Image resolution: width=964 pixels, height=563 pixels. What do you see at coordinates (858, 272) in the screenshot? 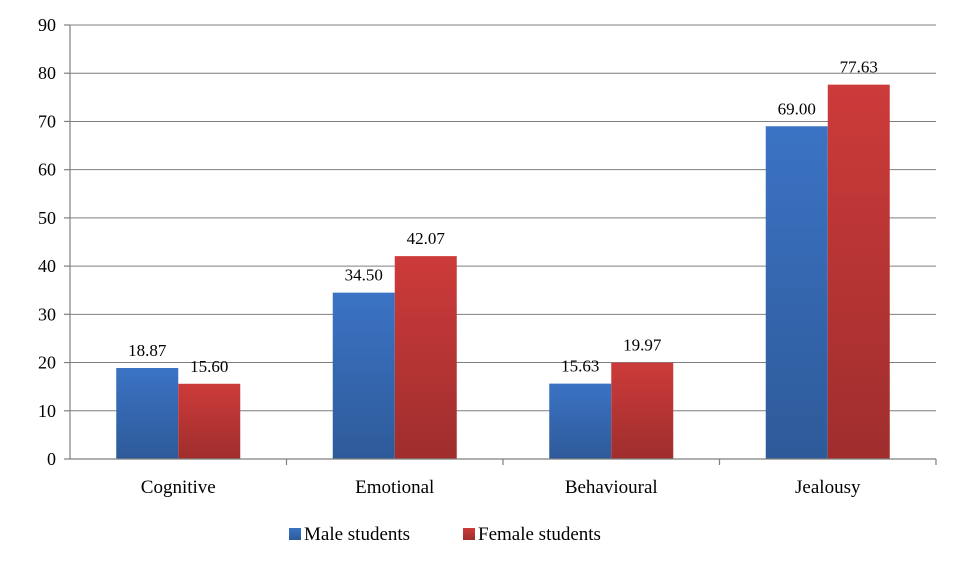
I see `bar-jealousy-female` at bounding box center [858, 272].